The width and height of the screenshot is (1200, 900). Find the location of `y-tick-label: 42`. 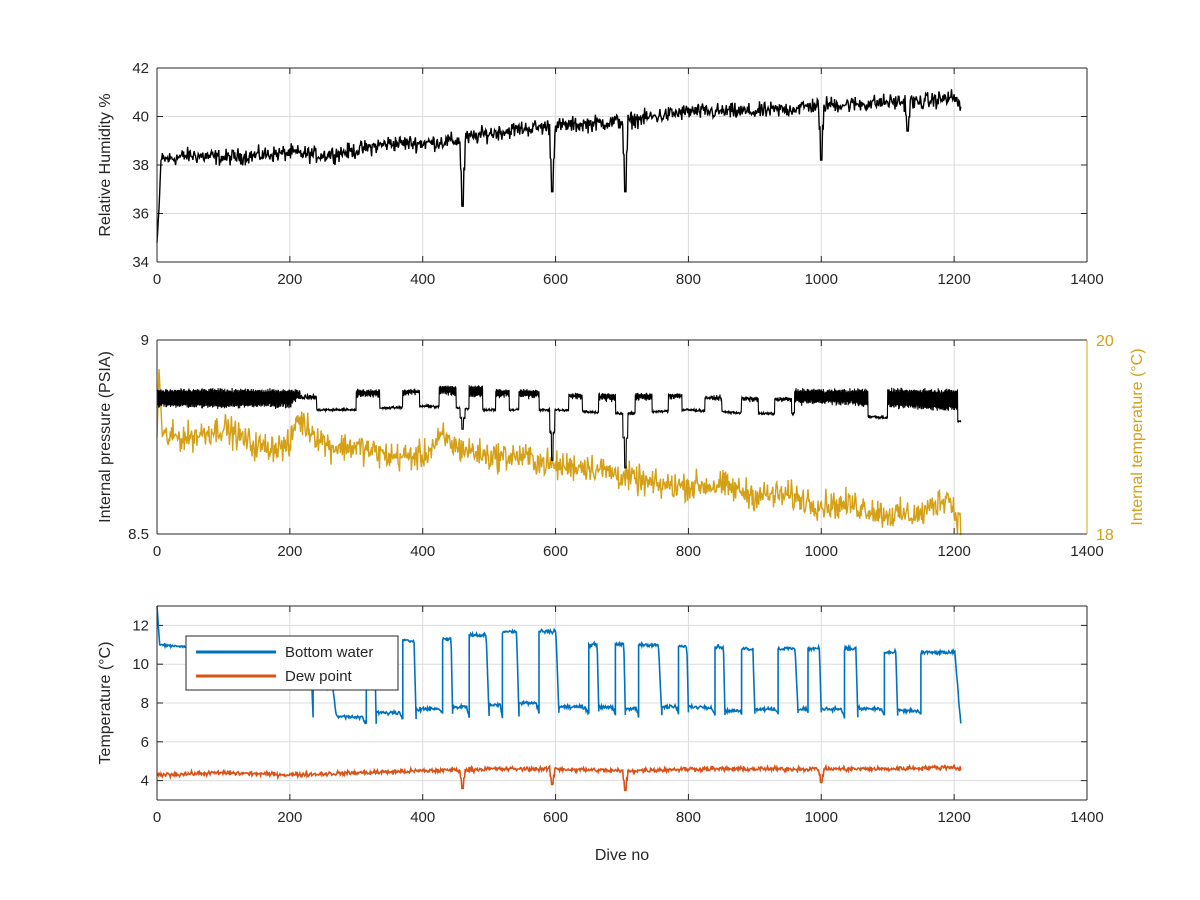

y-tick-label: 42 is located at coordinates (140, 68).